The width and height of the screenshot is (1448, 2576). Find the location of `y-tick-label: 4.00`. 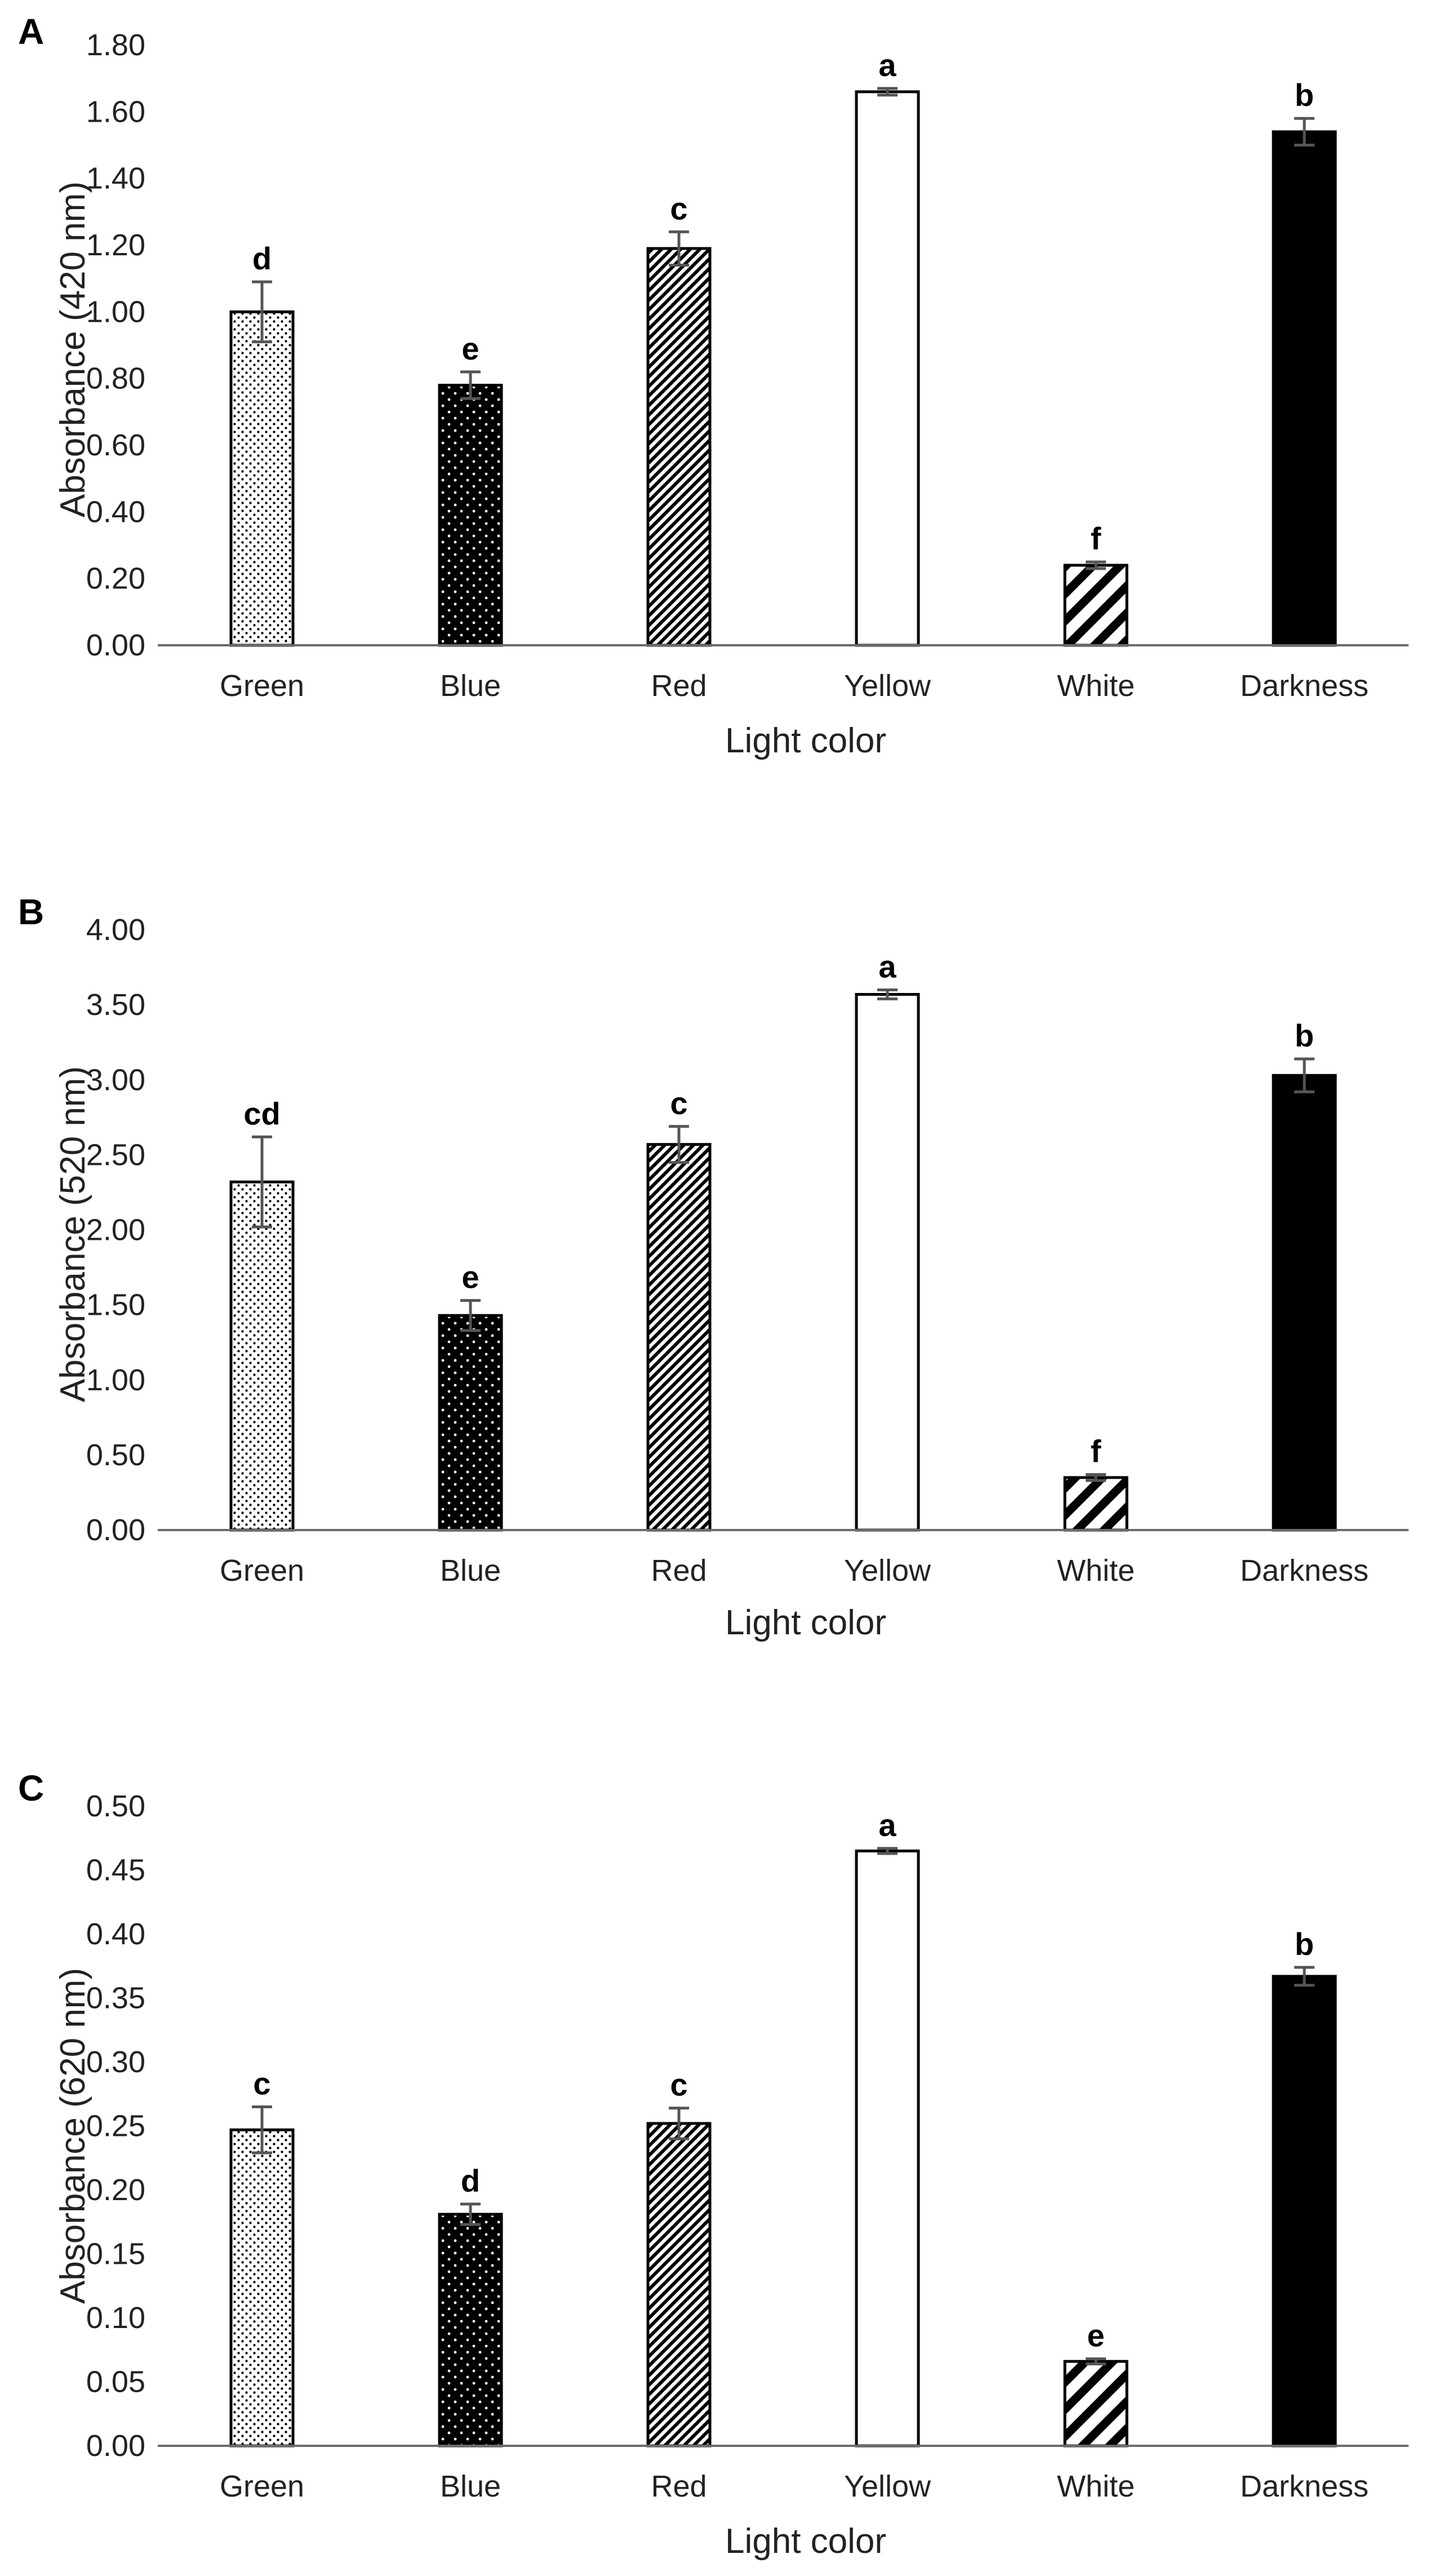

y-tick-label: 4.00 is located at coordinates (115, 930).